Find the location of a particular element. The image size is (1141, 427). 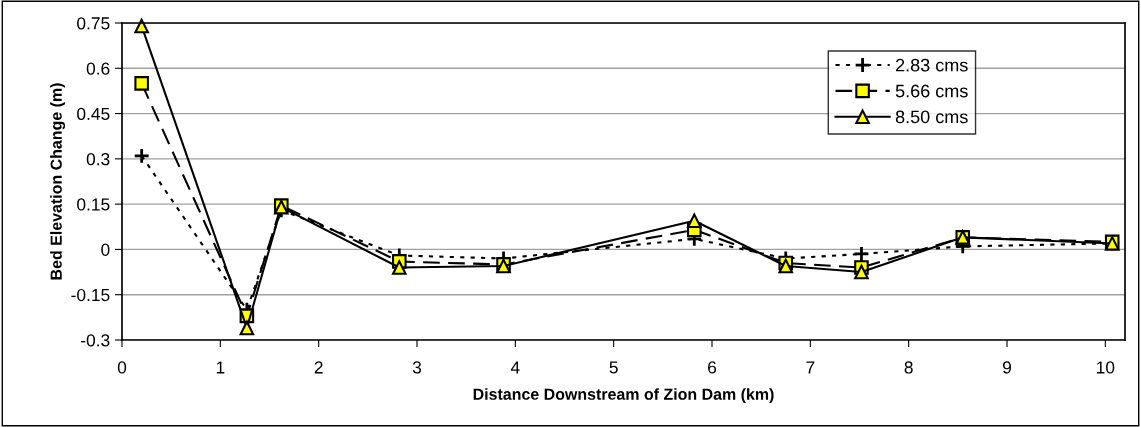

x-tick-label: 9 is located at coordinates (1007, 367).